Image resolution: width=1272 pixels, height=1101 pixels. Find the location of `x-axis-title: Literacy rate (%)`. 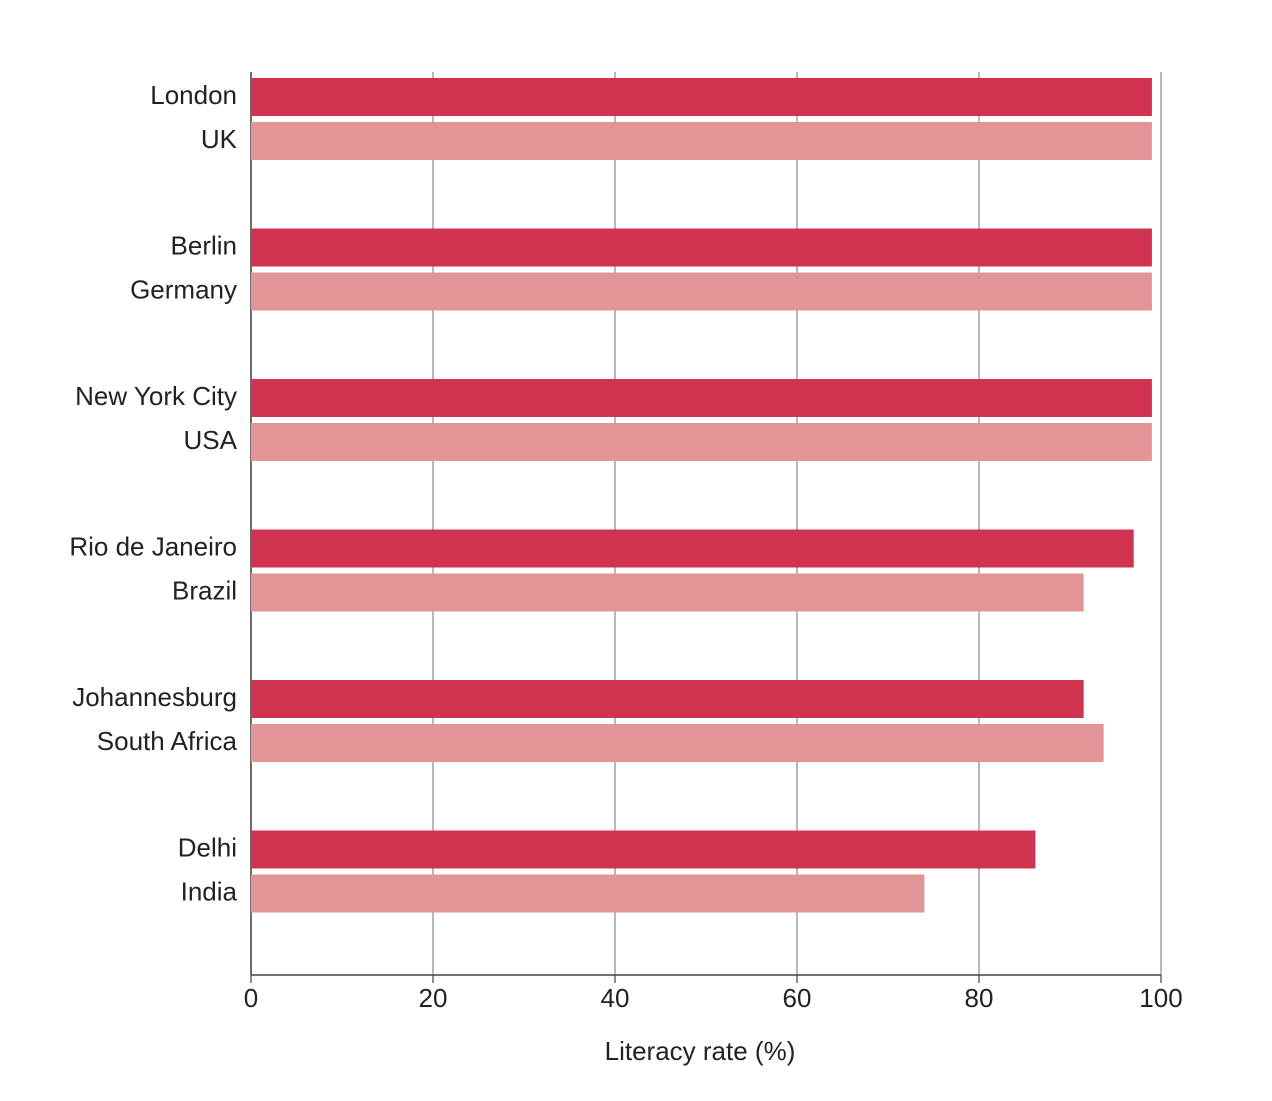

x-axis-title: Literacy rate (%) is located at coordinates (700, 1051).